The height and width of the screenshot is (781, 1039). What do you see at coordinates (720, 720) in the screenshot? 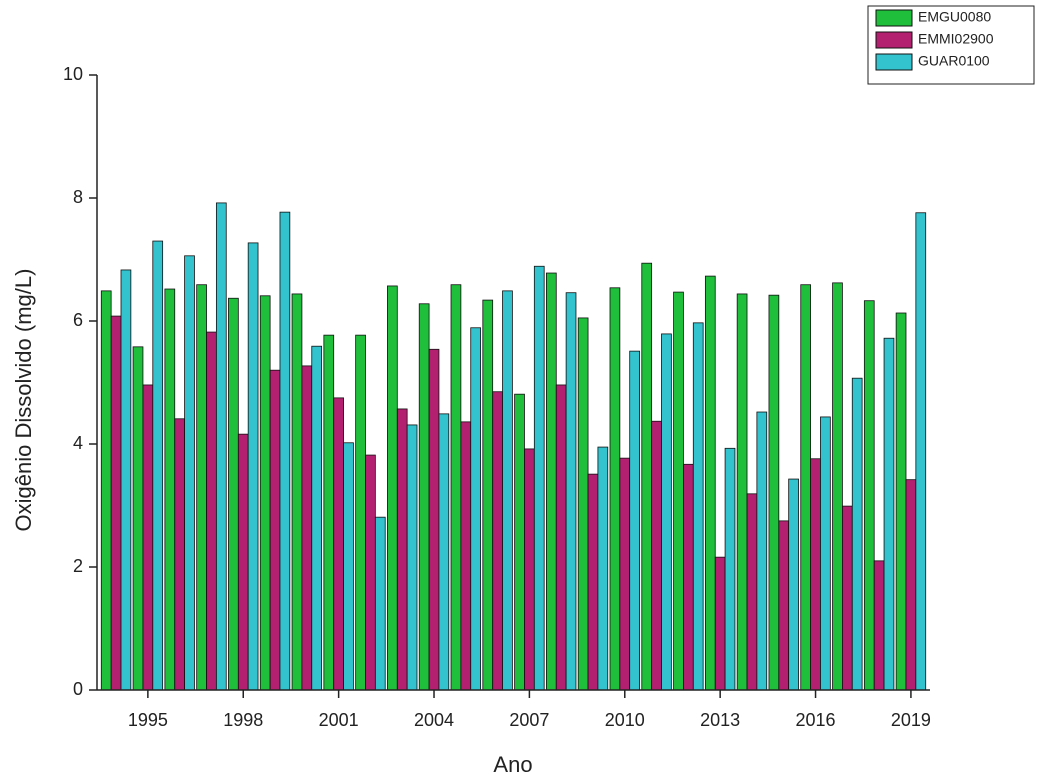
I see `x-tick-label: 2013` at bounding box center [720, 720].